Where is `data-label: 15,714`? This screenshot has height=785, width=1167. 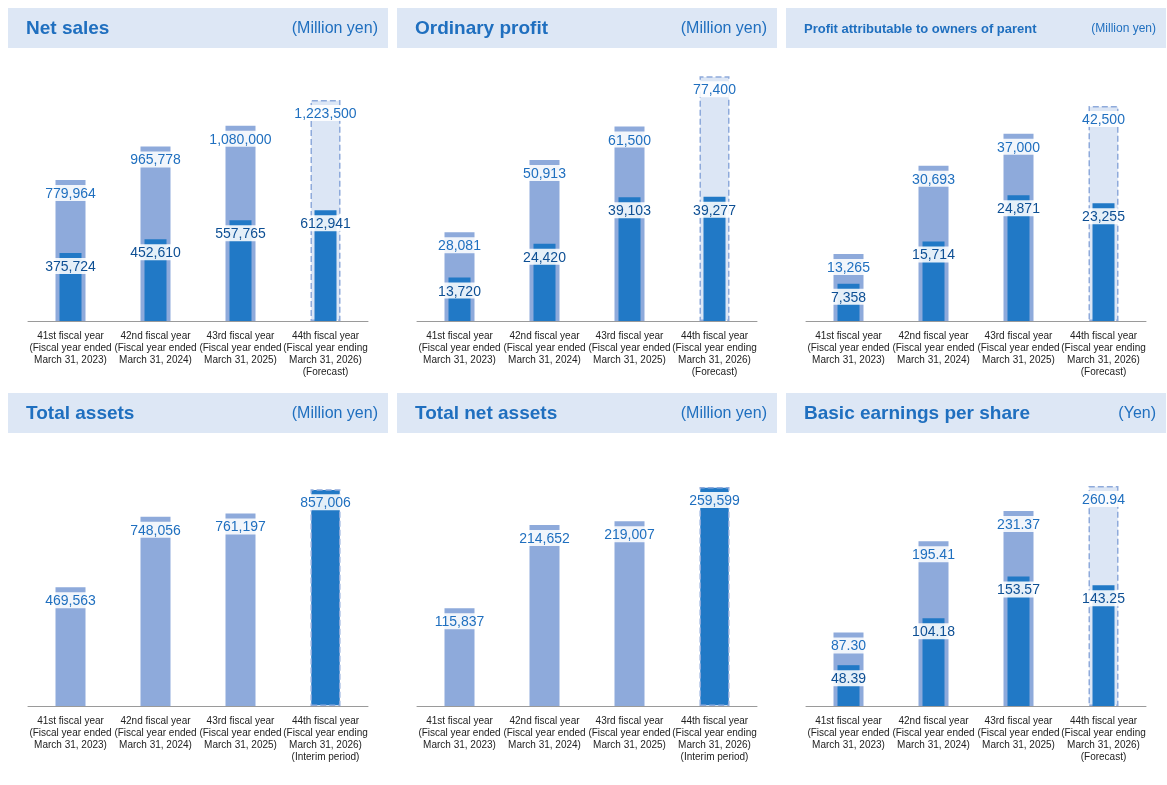 data-label: 15,714 is located at coordinates (934, 254).